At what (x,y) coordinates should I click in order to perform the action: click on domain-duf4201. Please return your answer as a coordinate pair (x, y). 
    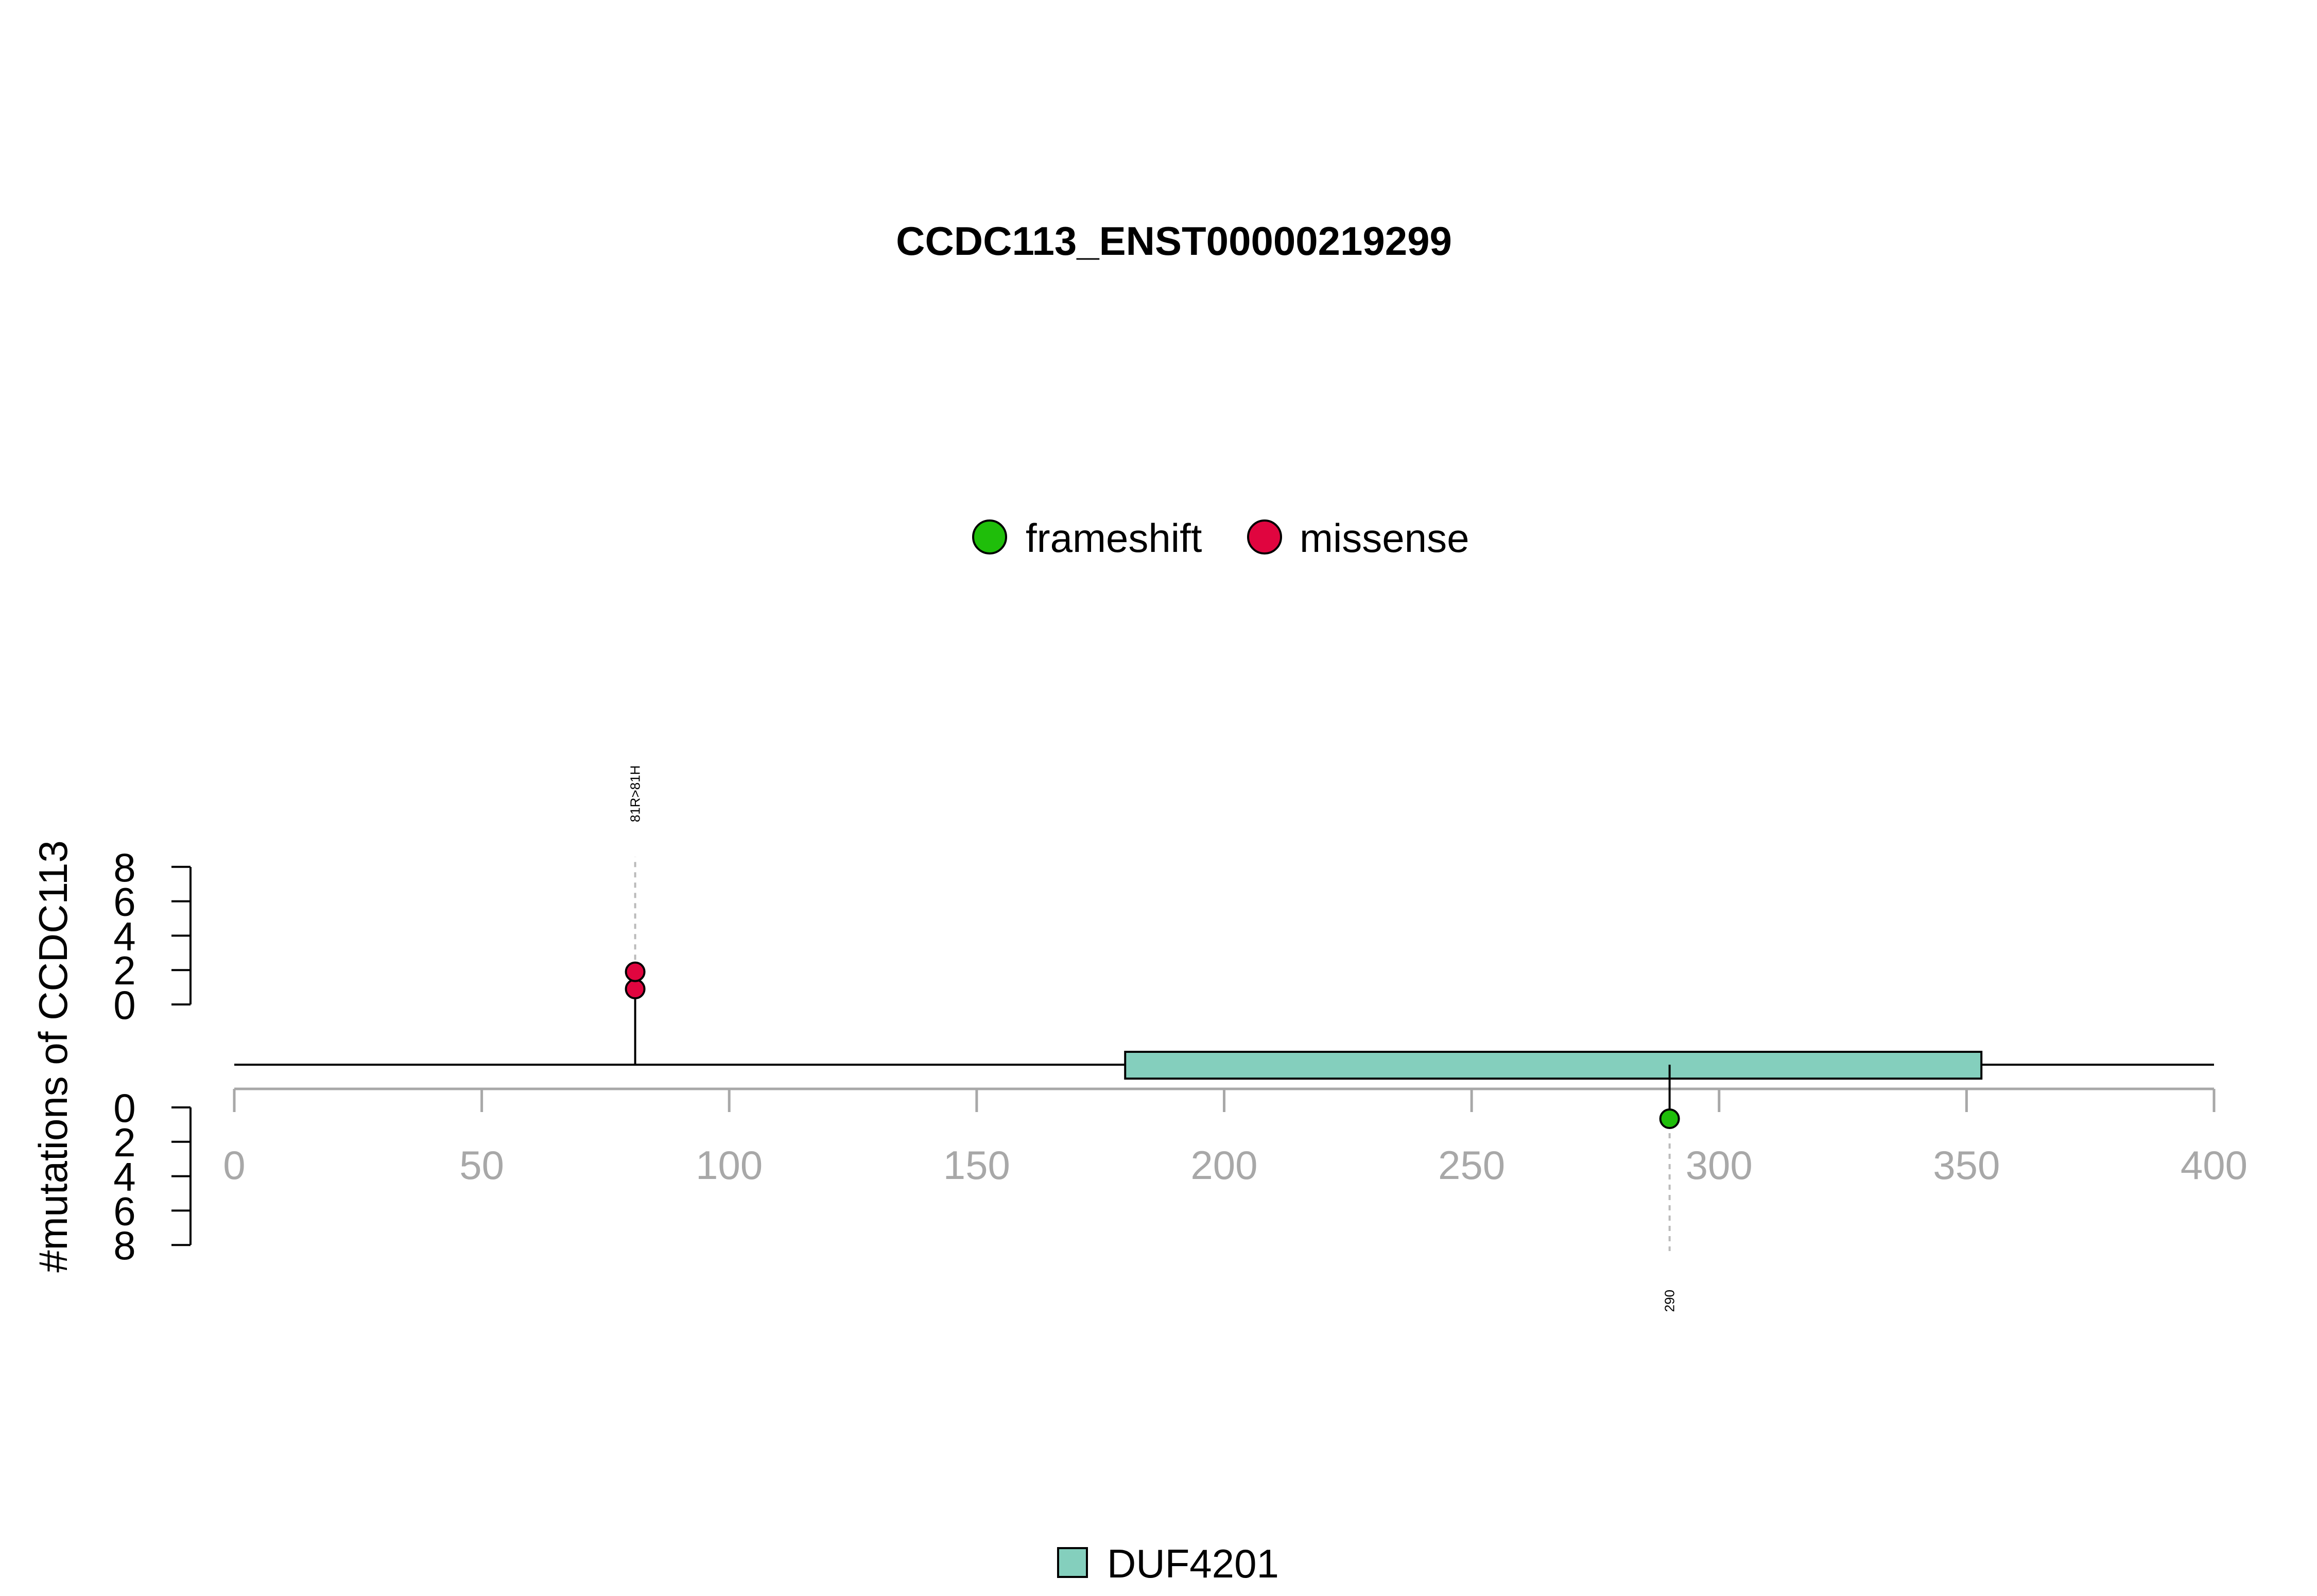
    Looking at the image, I should click on (1553, 1065).